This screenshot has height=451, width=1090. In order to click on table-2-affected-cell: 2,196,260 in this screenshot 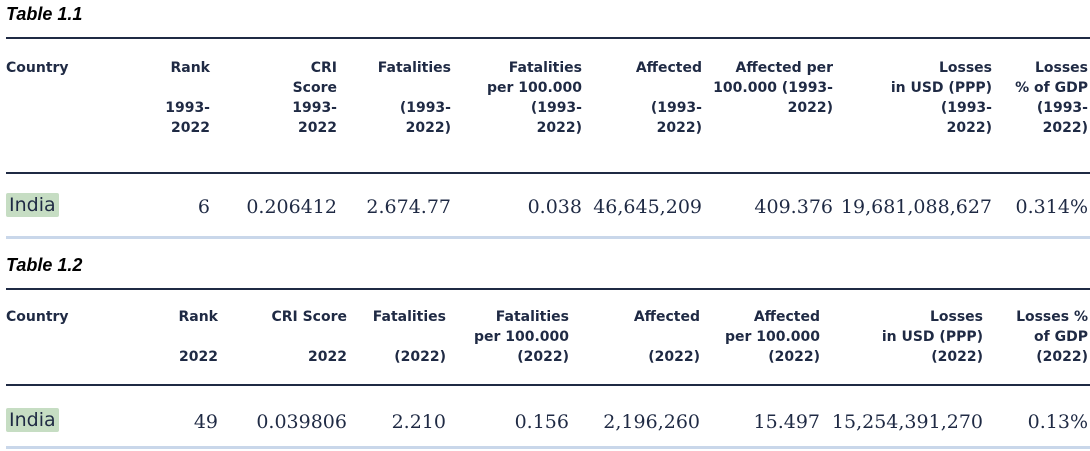, I will do `click(651, 422)`.